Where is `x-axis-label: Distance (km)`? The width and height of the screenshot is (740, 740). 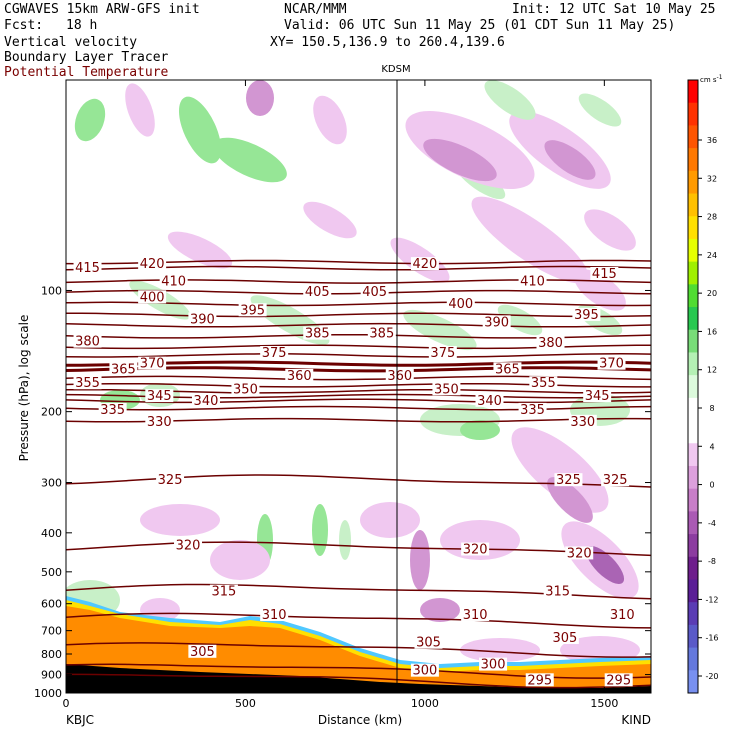 x-axis-label: Distance (km) is located at coordinates (360, 720).